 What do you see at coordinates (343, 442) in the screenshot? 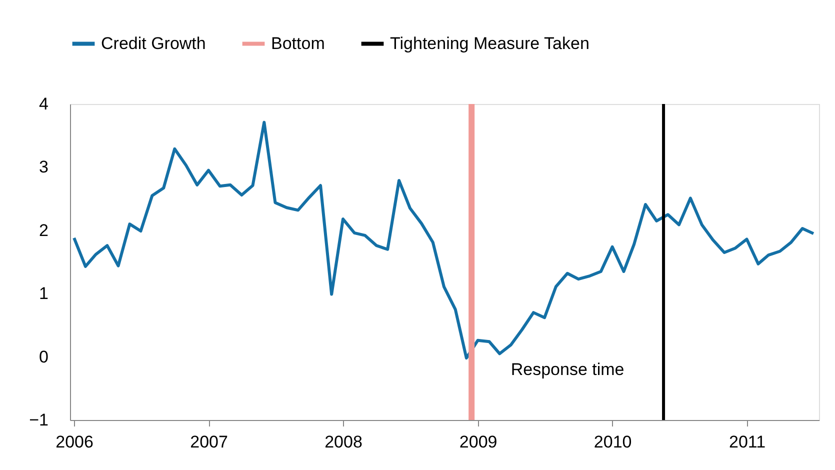
I see `x-tick-label: 2008` at bounding box center [343, 442].